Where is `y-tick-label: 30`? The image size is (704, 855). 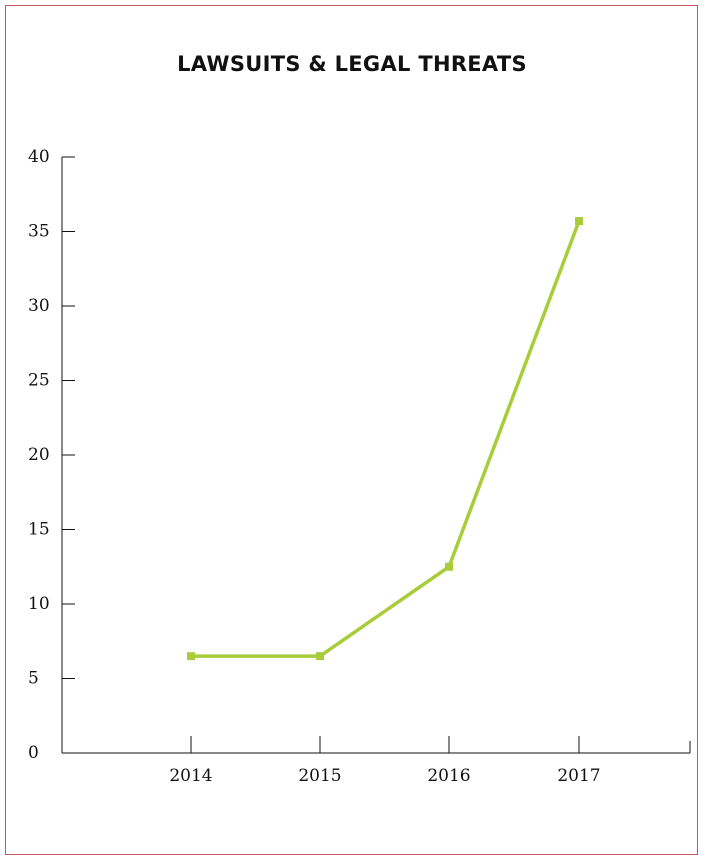
y-tick-label: 30 is located at coordinates (39, 306).